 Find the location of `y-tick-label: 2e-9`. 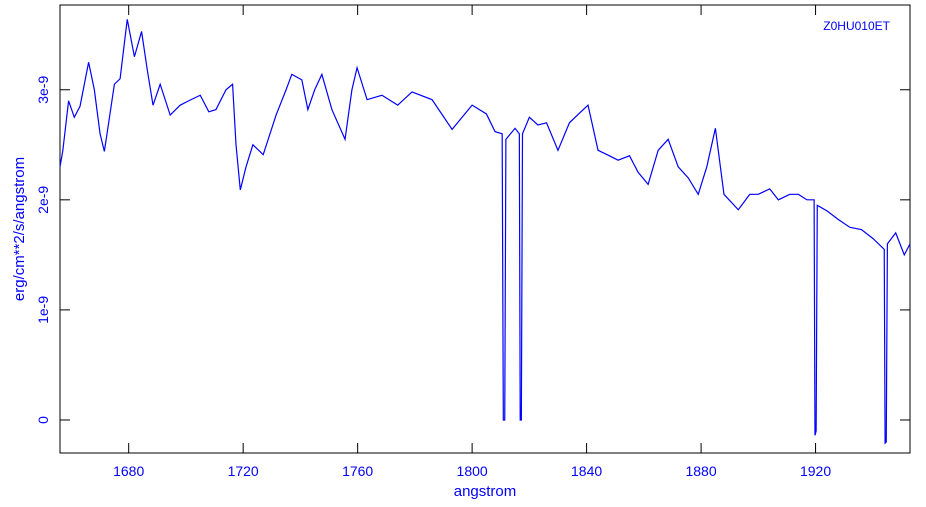

y-tick-label: 2e-9 is located at coordinates (43, 200).